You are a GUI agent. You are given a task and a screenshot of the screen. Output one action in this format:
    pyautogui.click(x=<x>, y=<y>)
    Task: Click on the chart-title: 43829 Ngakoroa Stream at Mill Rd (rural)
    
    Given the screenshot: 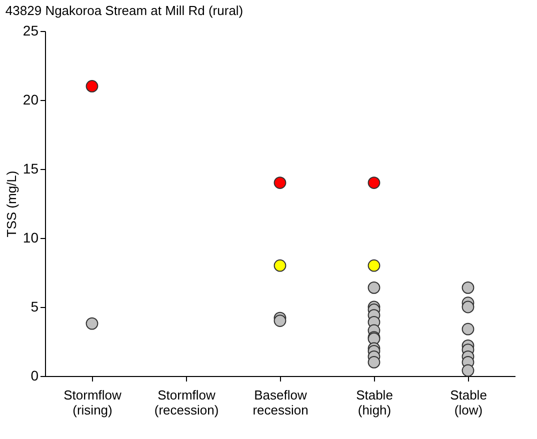 What is the action you would take?
    pyautogui.click(x=124, y=10)
    